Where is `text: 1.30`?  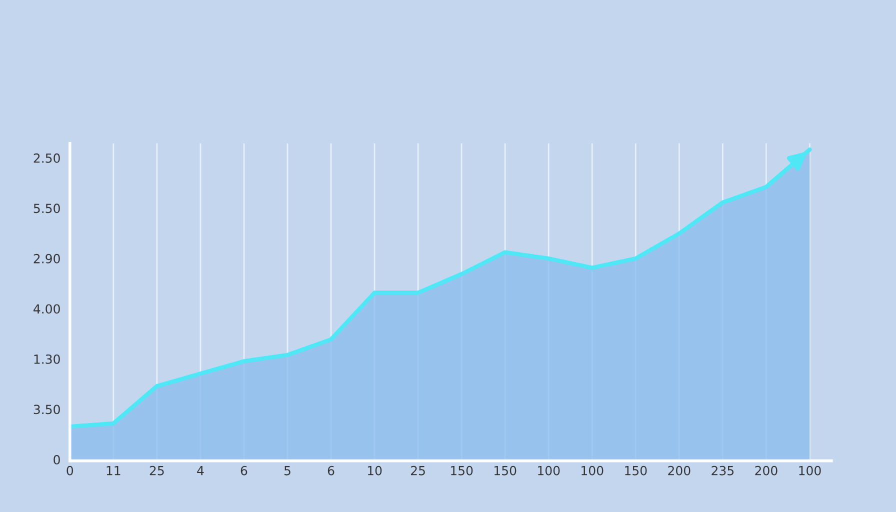 text: 1.30 is located at coordinates (47, 359).